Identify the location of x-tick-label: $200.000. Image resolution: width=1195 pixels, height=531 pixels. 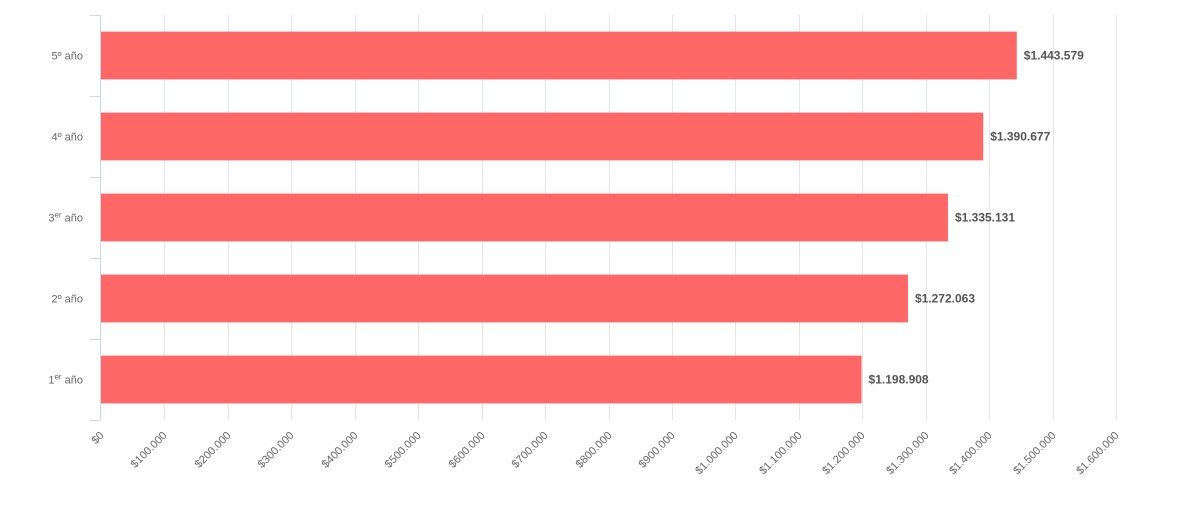
(213, 450).